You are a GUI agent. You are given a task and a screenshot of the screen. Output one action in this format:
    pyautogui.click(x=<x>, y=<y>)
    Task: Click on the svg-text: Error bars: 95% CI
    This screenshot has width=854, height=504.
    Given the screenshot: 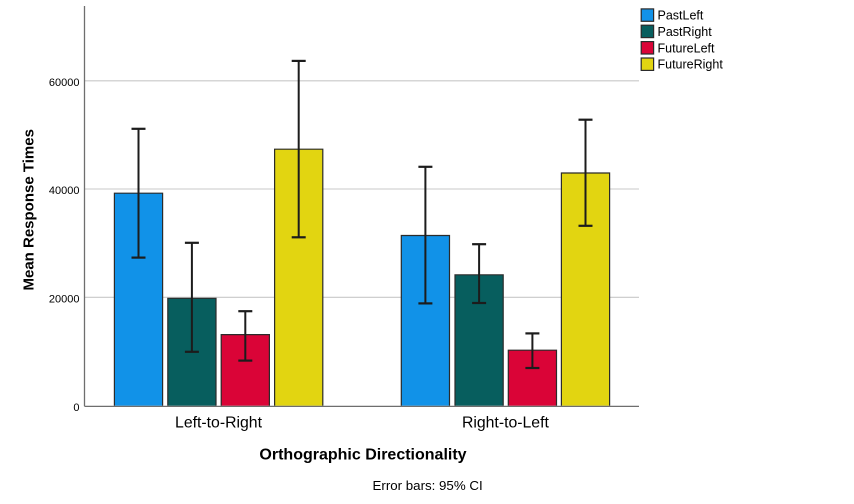 What is the action you would take?
    pyautogui.click(x=428, y=485)
    